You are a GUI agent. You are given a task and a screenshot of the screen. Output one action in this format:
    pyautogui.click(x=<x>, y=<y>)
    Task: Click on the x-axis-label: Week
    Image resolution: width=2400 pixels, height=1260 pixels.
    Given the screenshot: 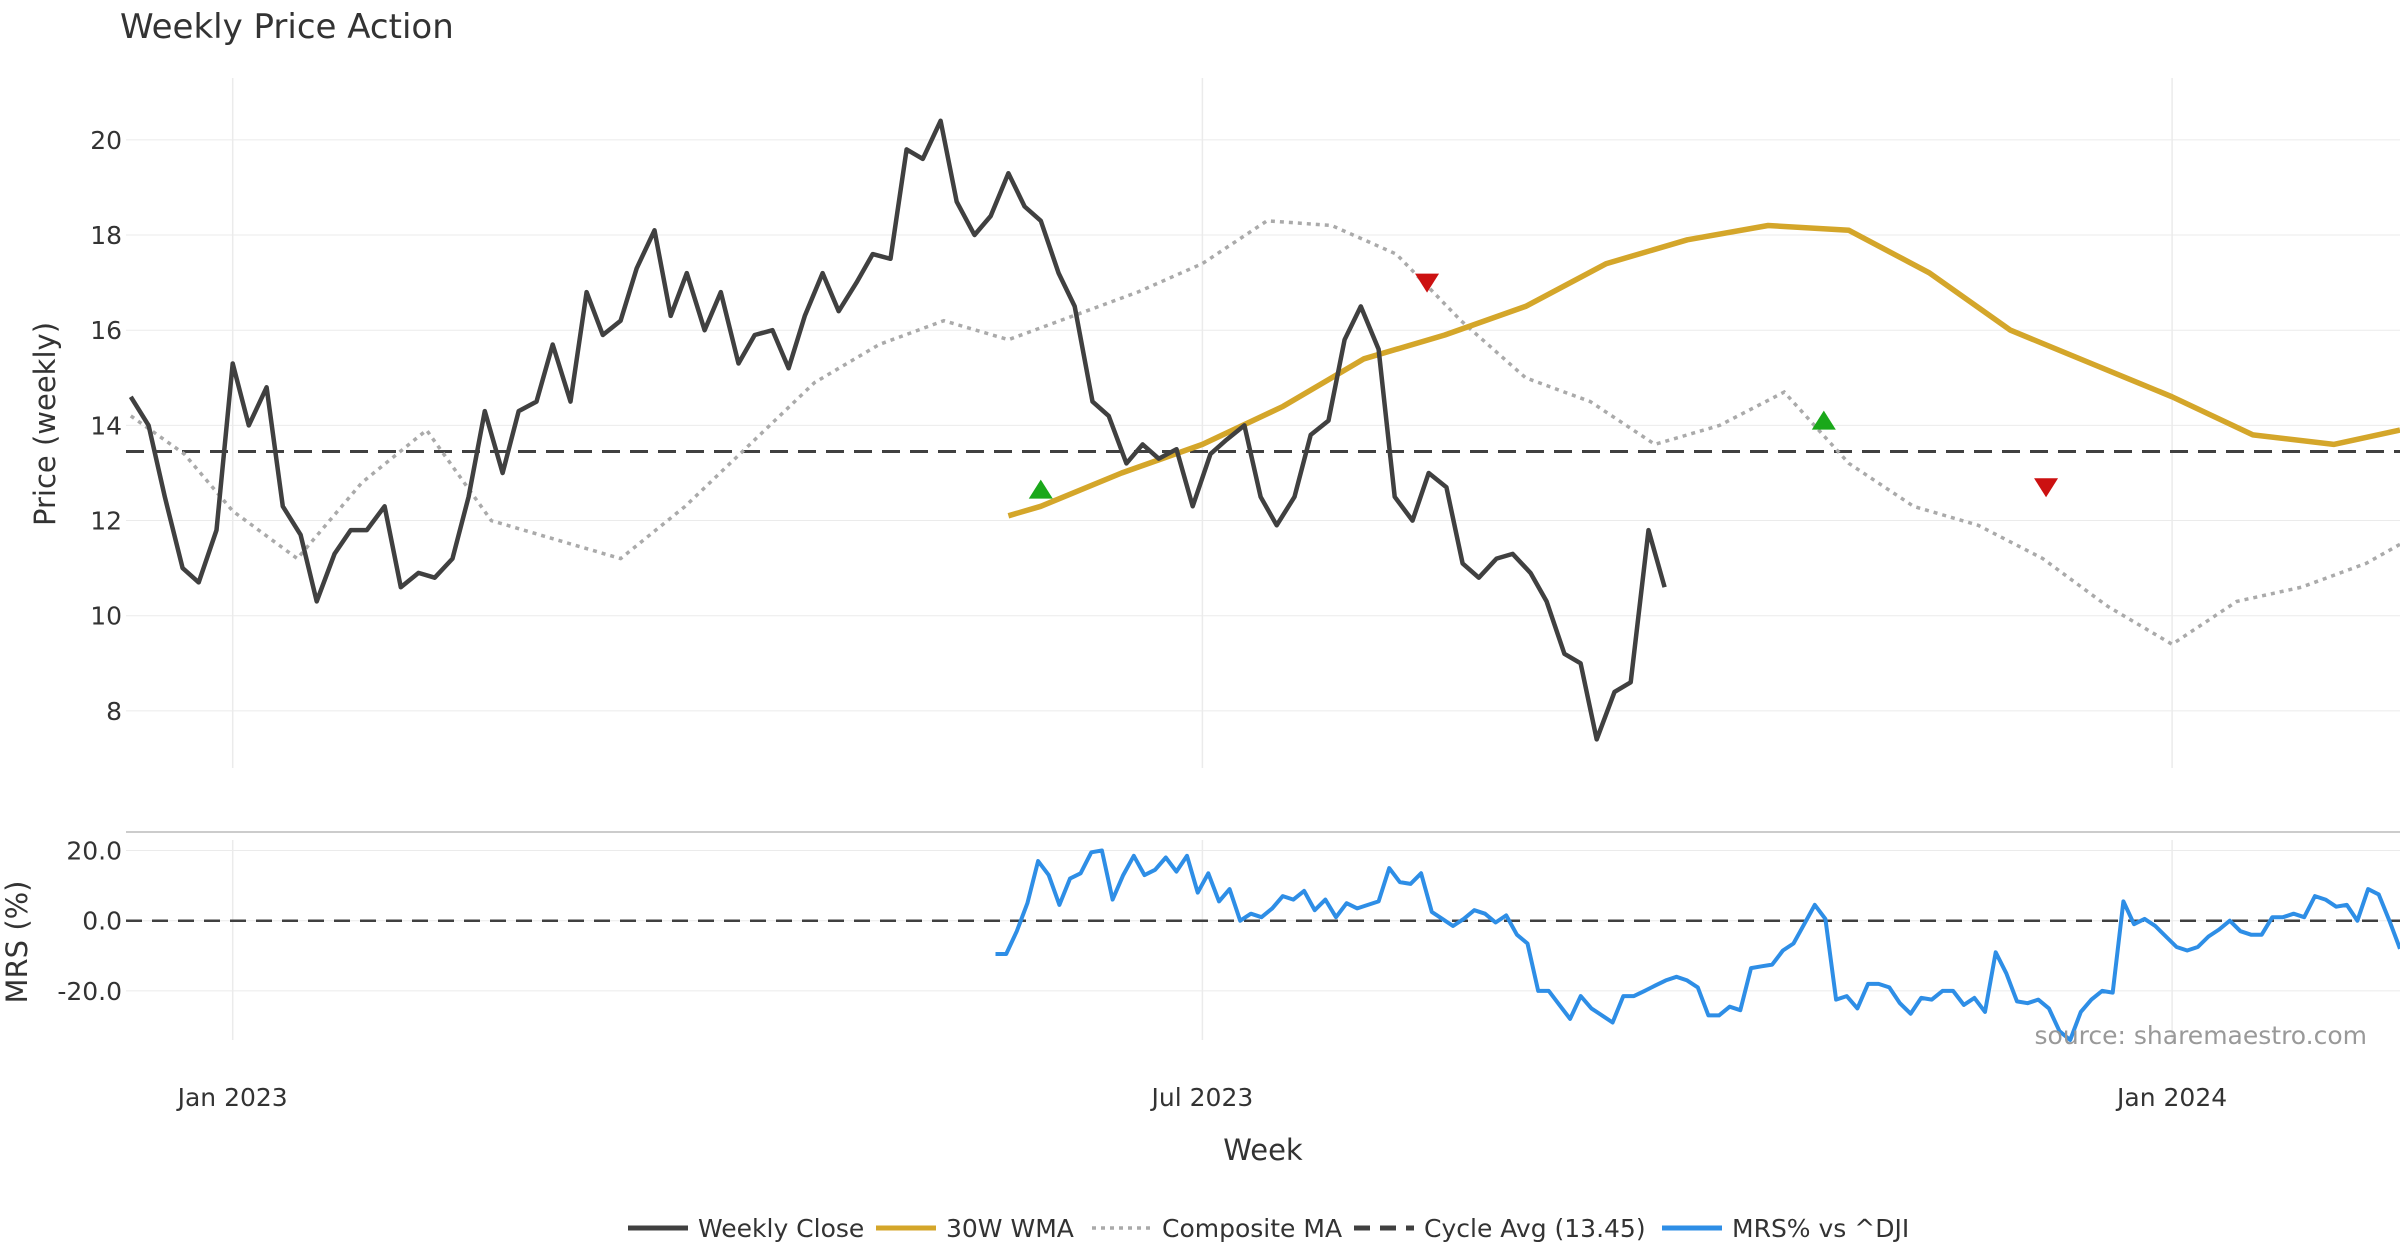 What is the action you would take?
    pyautogui.click(x=1263, y=1150)
    